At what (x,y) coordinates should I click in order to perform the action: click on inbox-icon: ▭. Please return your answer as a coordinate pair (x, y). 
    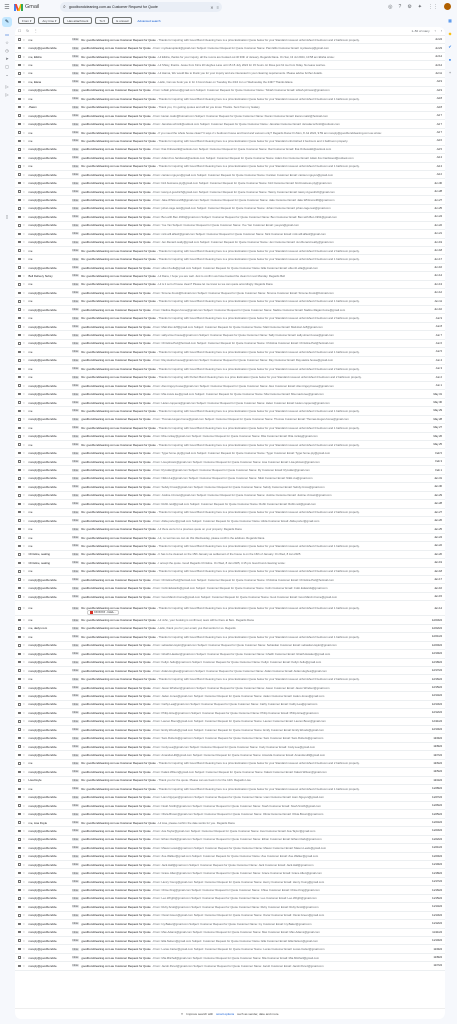
    Looking at the image, I should click on (7, 34).